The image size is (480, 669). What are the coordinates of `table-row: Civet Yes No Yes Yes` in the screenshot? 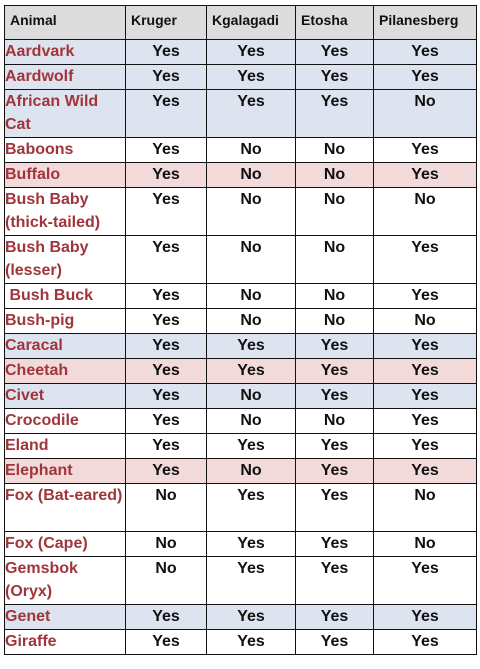 It's located at (240, 396).